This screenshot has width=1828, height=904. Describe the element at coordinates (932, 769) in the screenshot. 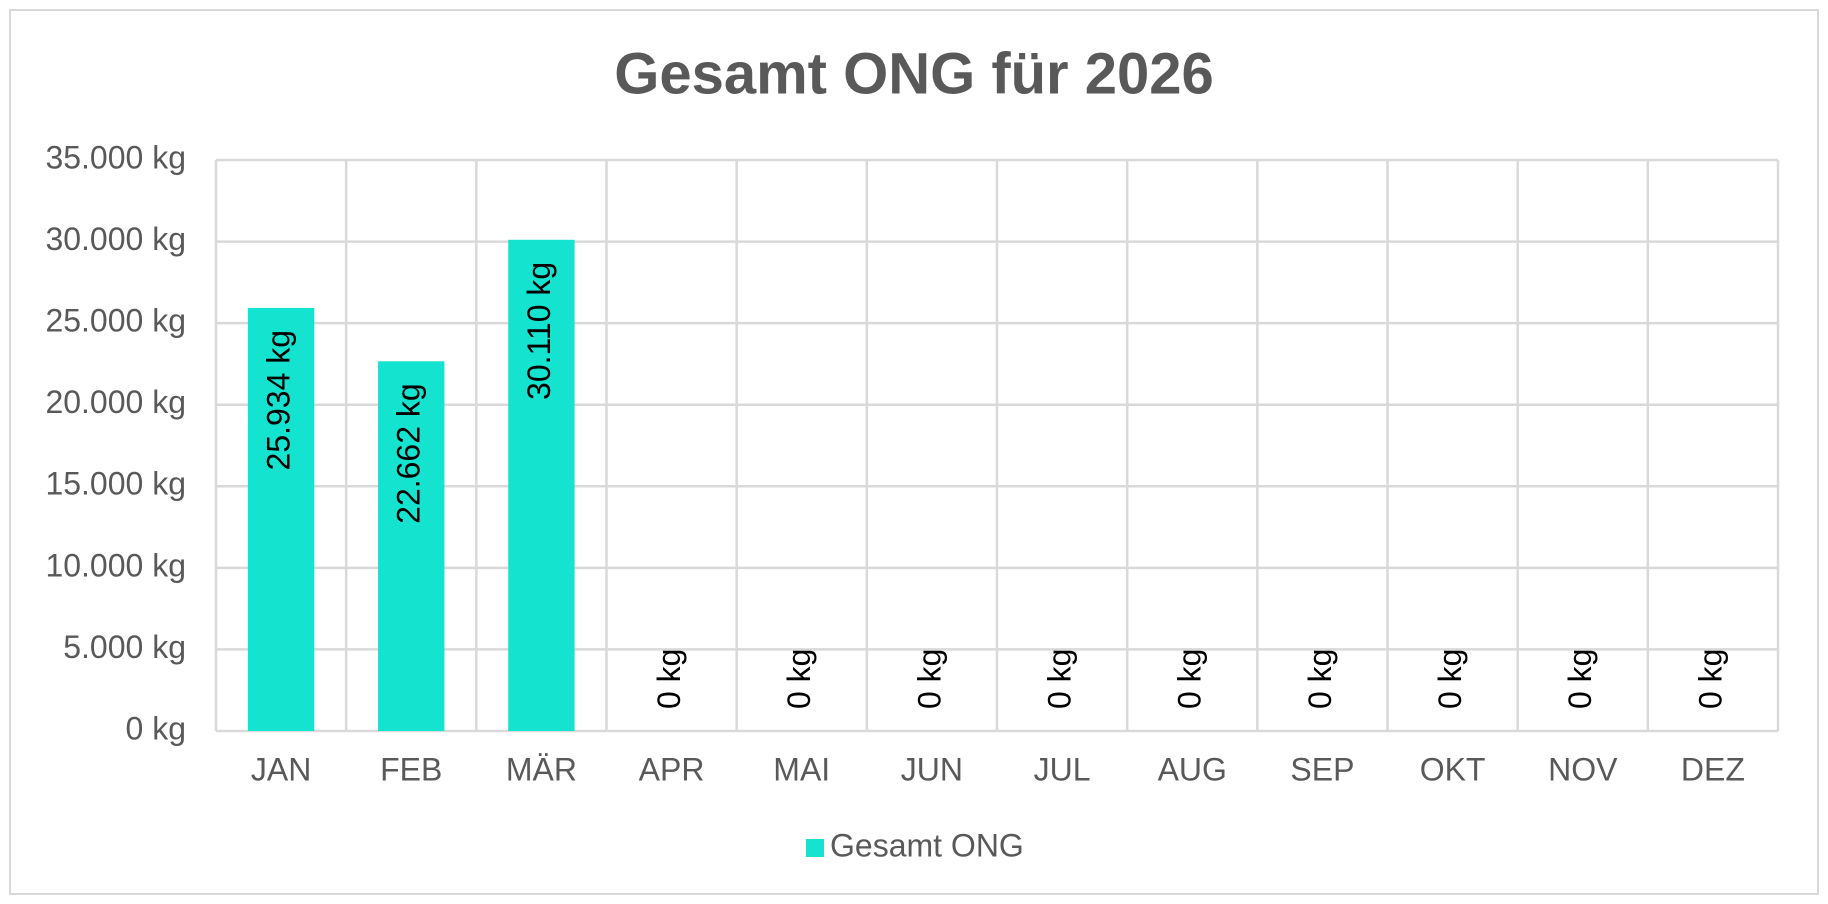

I see `x-tick-label: JUN` at that location.